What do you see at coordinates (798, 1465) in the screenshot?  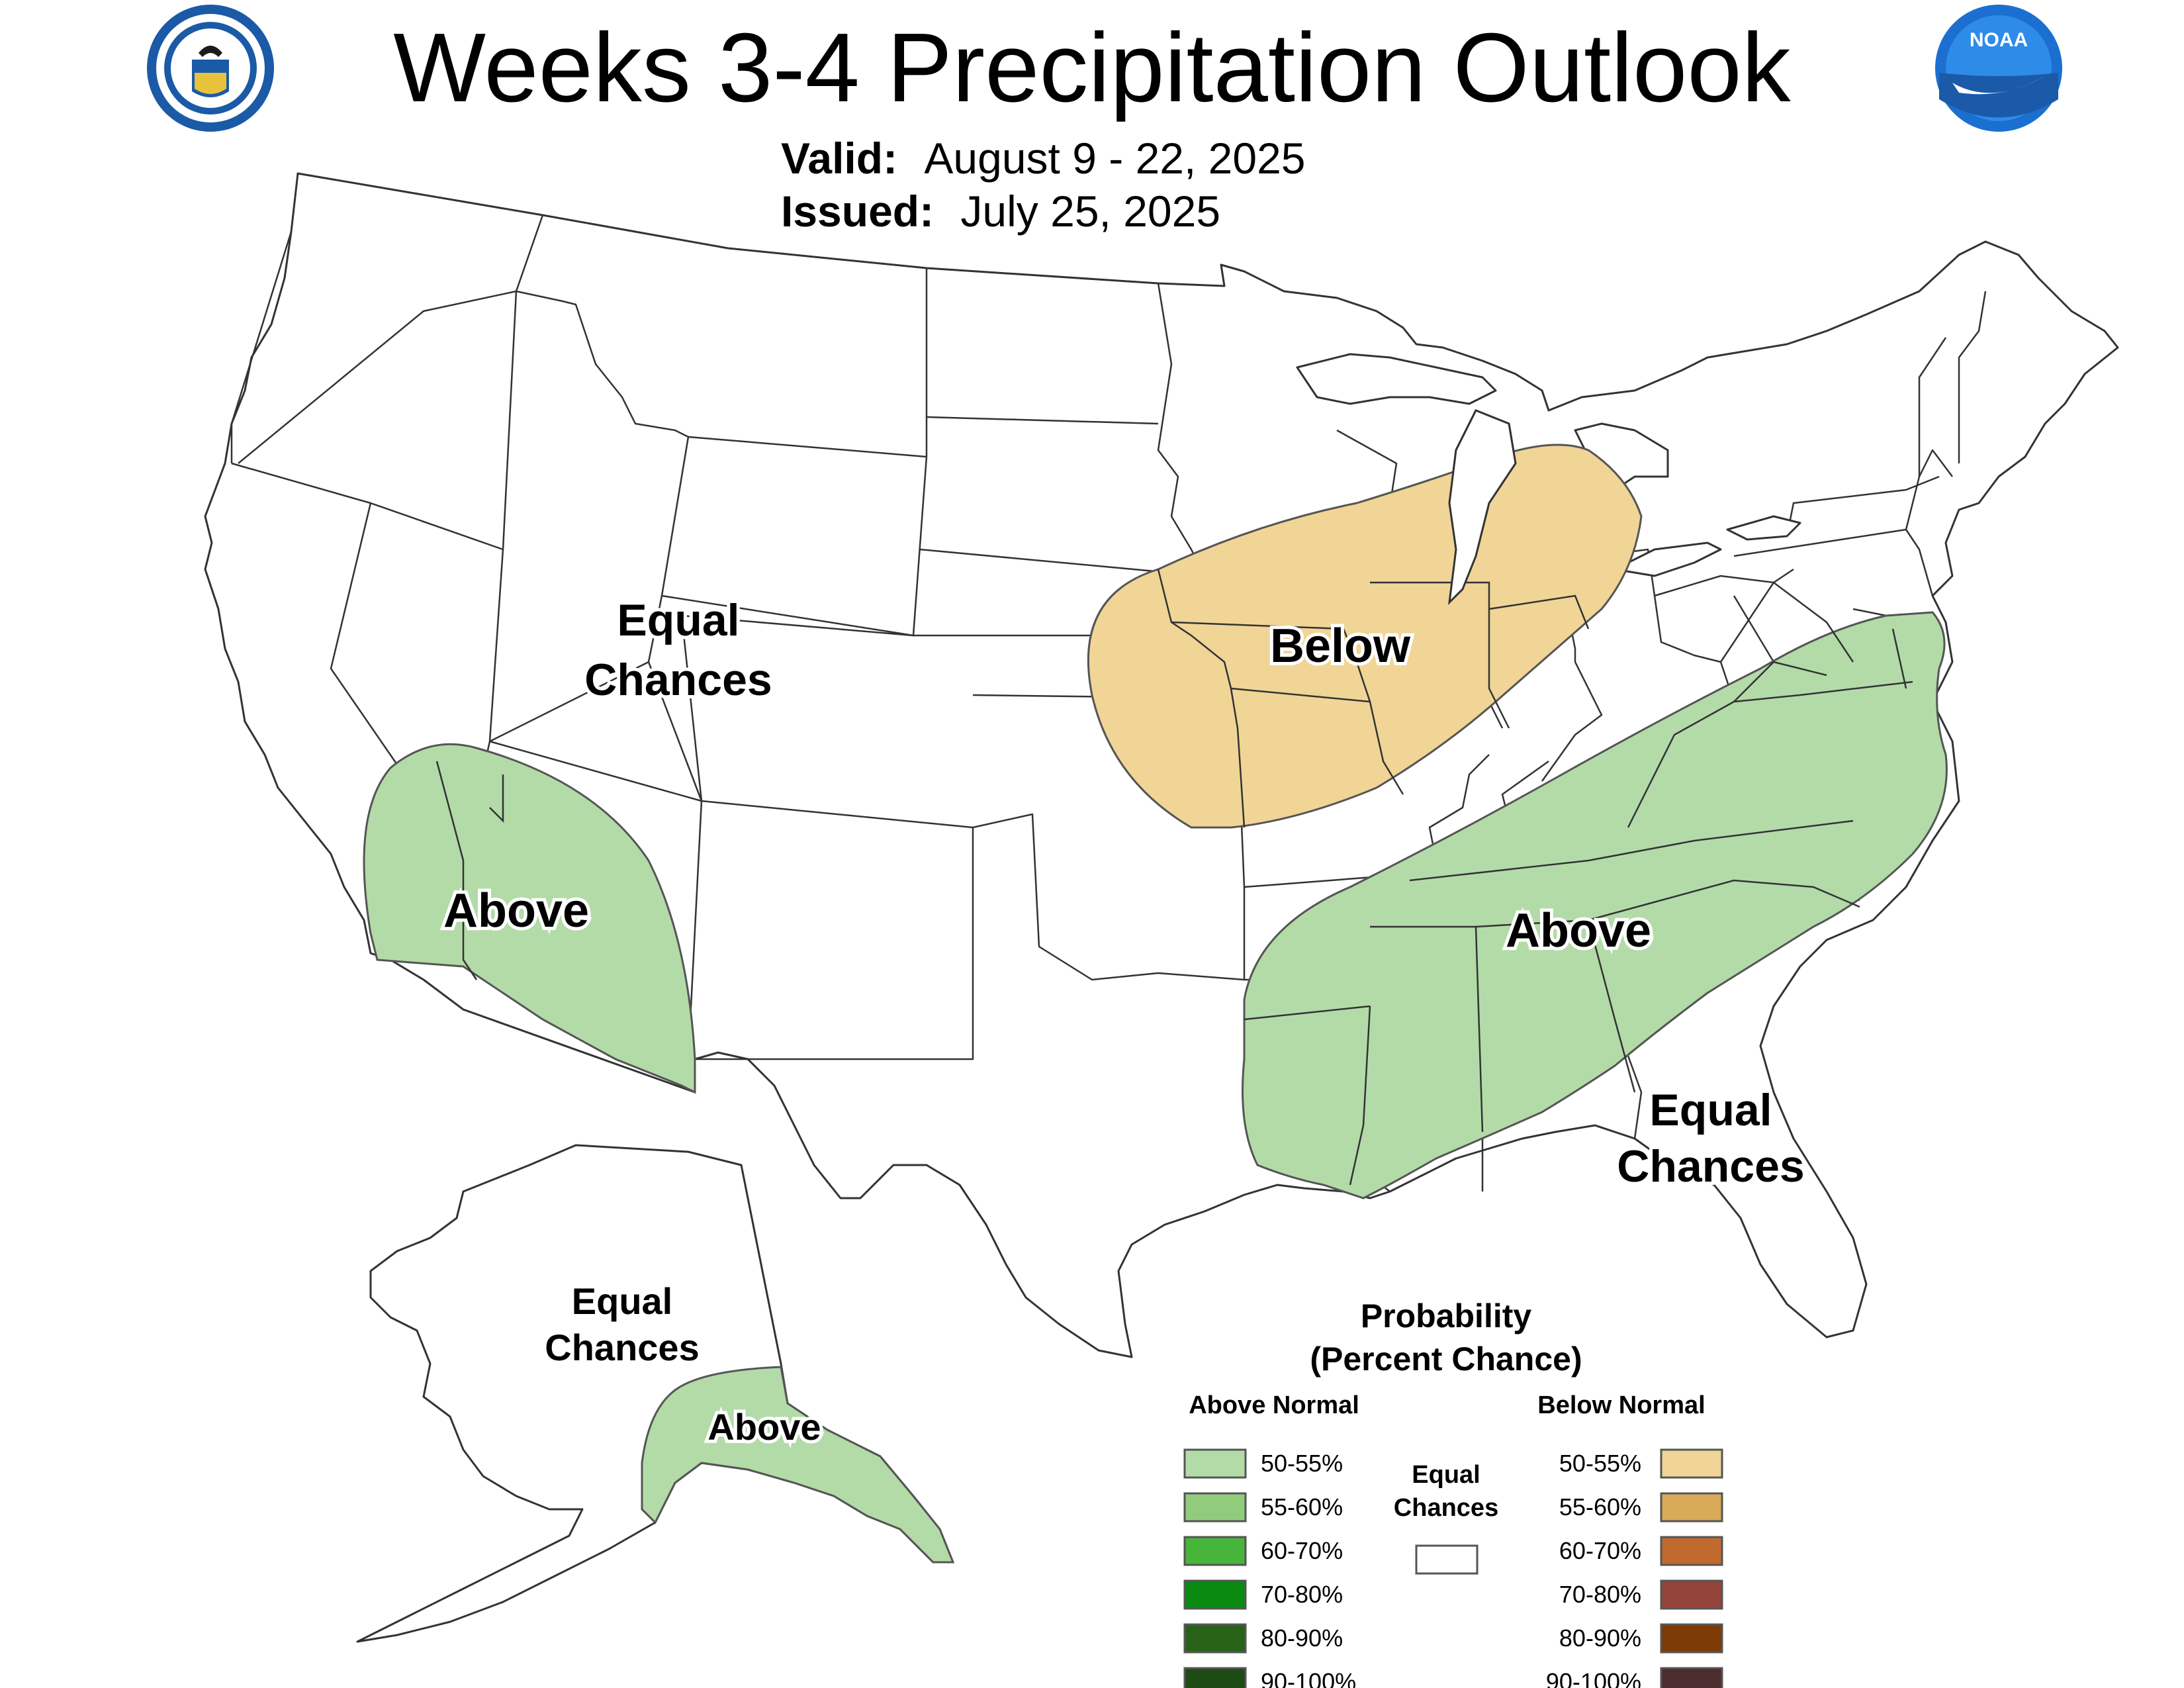 I see `region-alaska-above` at bounding box center [798, 1465].